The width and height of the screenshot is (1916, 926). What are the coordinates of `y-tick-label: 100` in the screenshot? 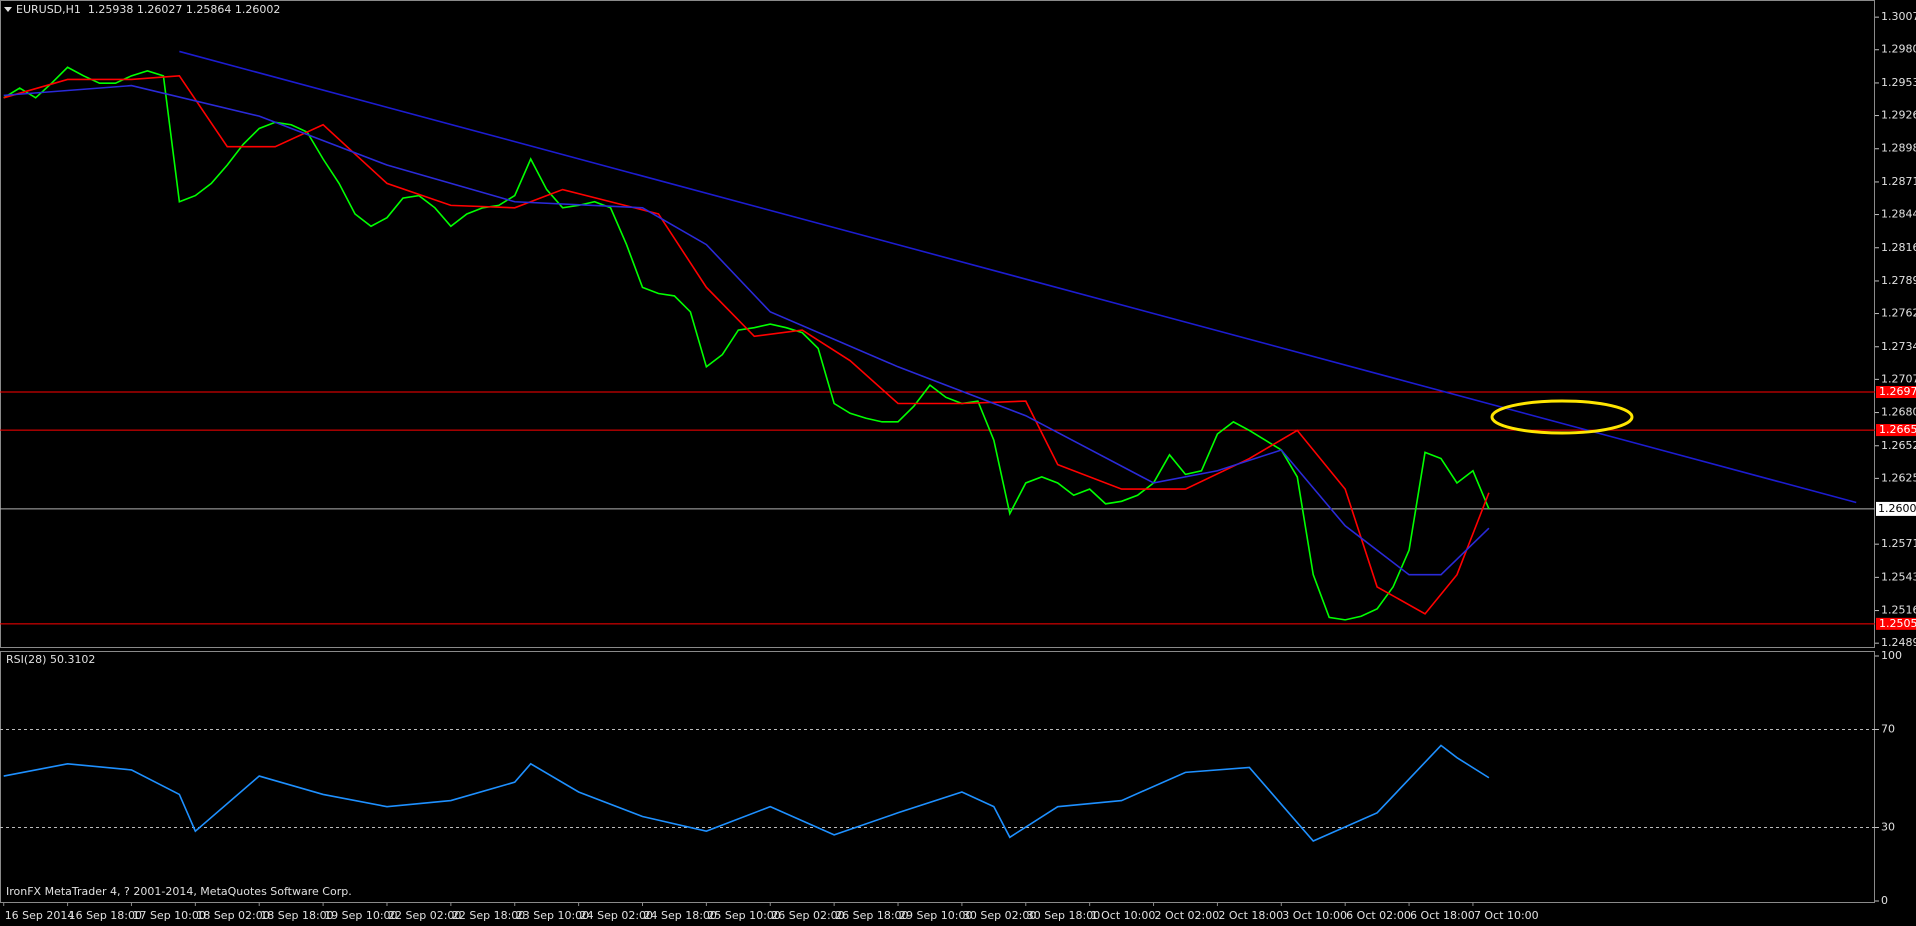 It's located at (1891, 655).